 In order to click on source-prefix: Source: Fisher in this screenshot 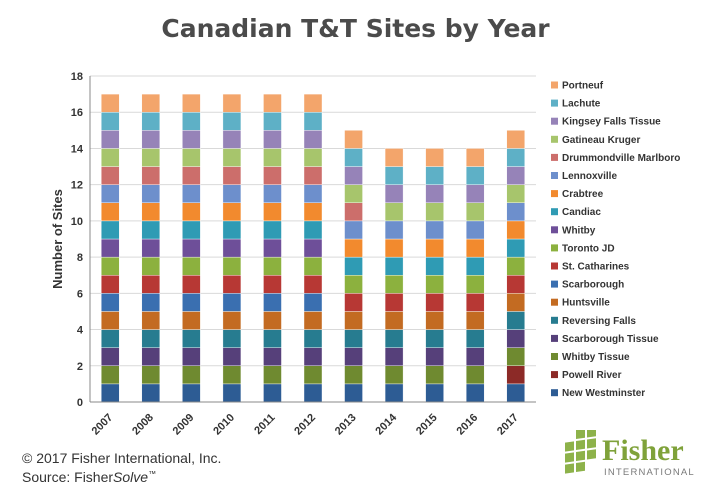, I will do `click(68, 477)`.